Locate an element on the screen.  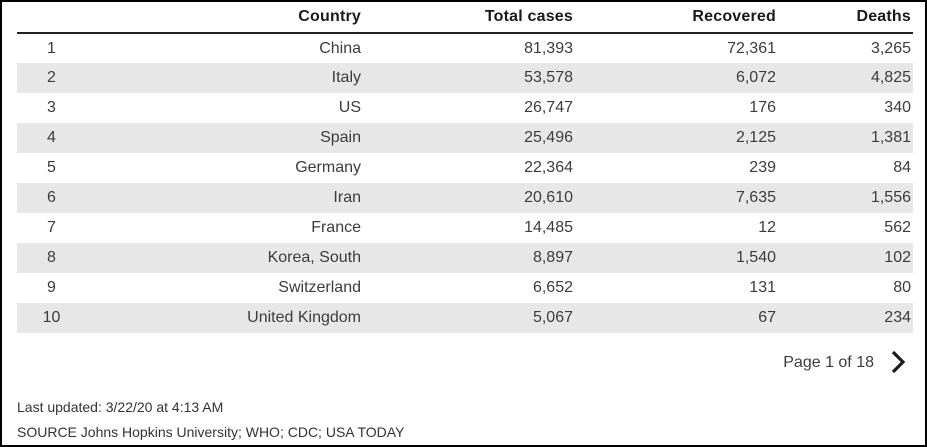
cell-recovered: 67 is located at coordinates (676, 318).